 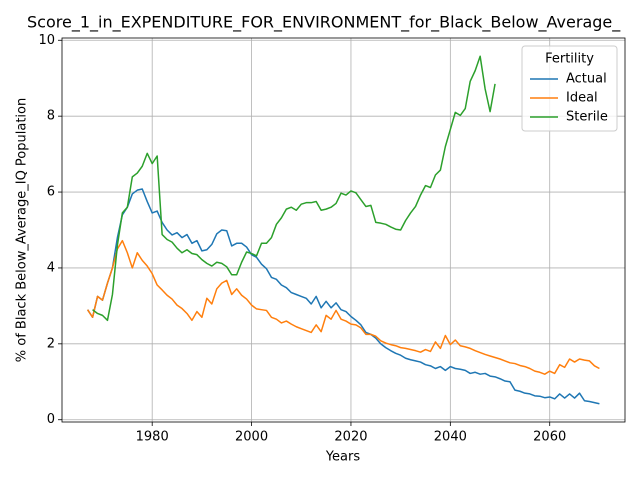 I want to click on x-axis-label: Years, so click(x=343, y=457).